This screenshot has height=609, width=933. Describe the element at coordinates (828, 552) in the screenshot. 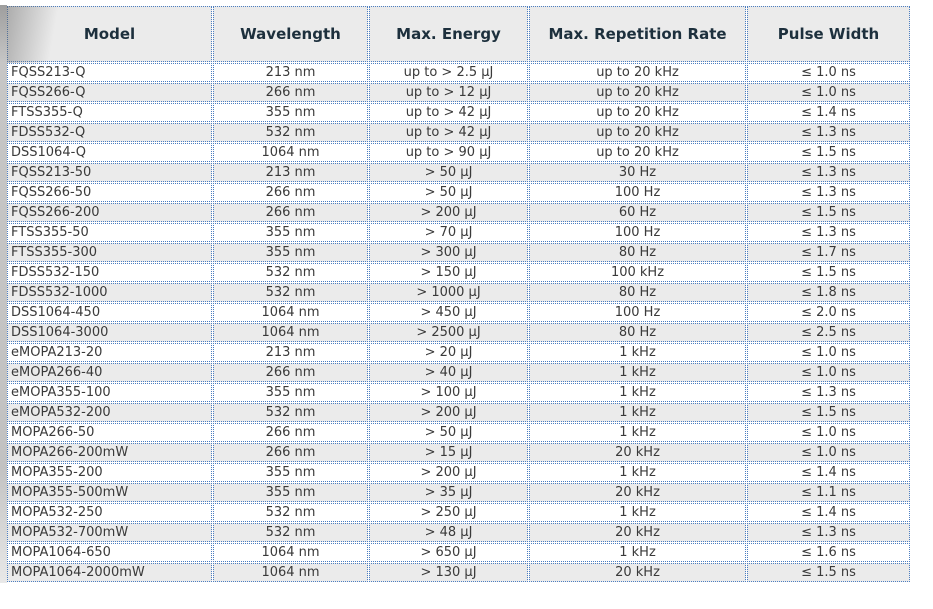

I see `table-cell: ≤ 1.6 ns` at that location.